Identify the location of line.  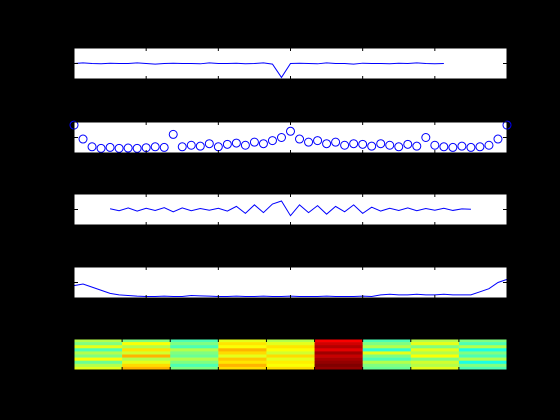
(258, 70).